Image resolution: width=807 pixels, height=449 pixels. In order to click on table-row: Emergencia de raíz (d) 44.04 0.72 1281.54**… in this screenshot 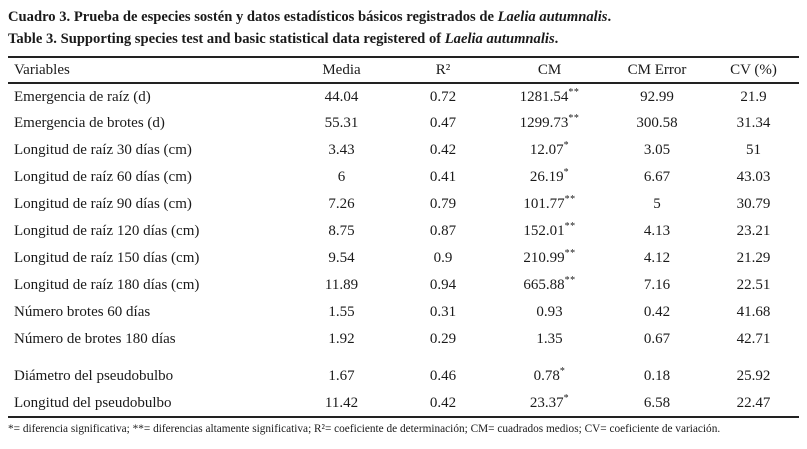, I will do `click(403, 96)`.